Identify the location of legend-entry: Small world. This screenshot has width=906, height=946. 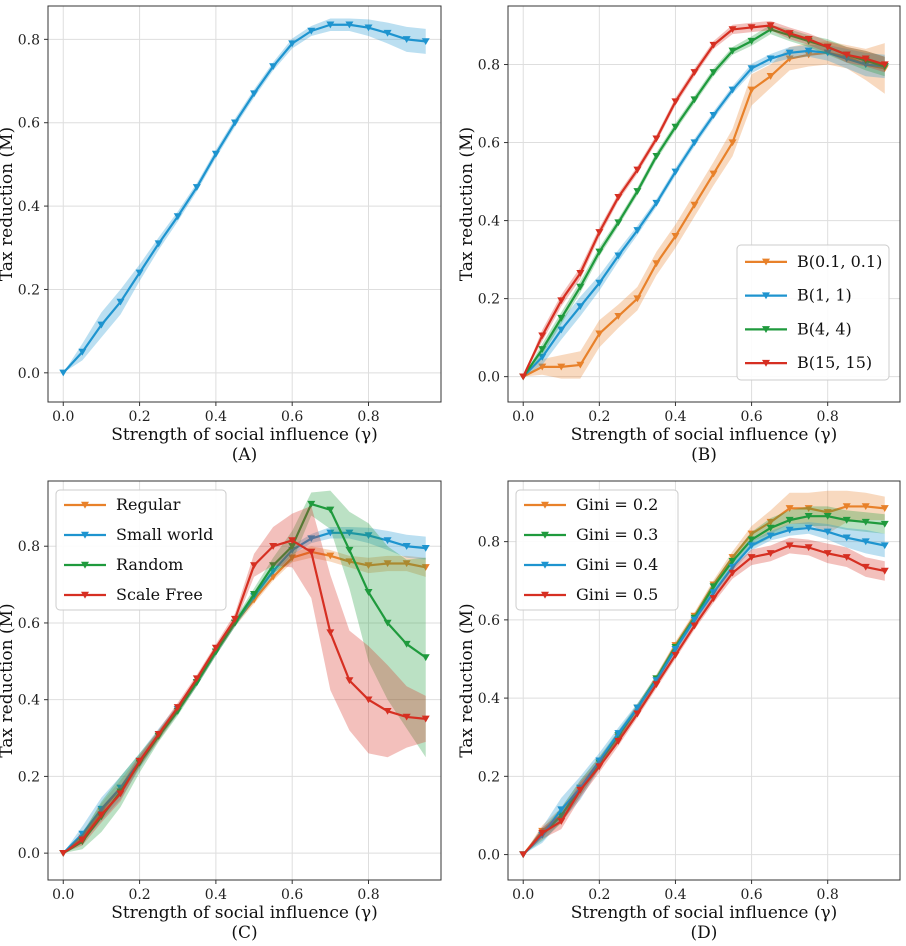
(138, 534).